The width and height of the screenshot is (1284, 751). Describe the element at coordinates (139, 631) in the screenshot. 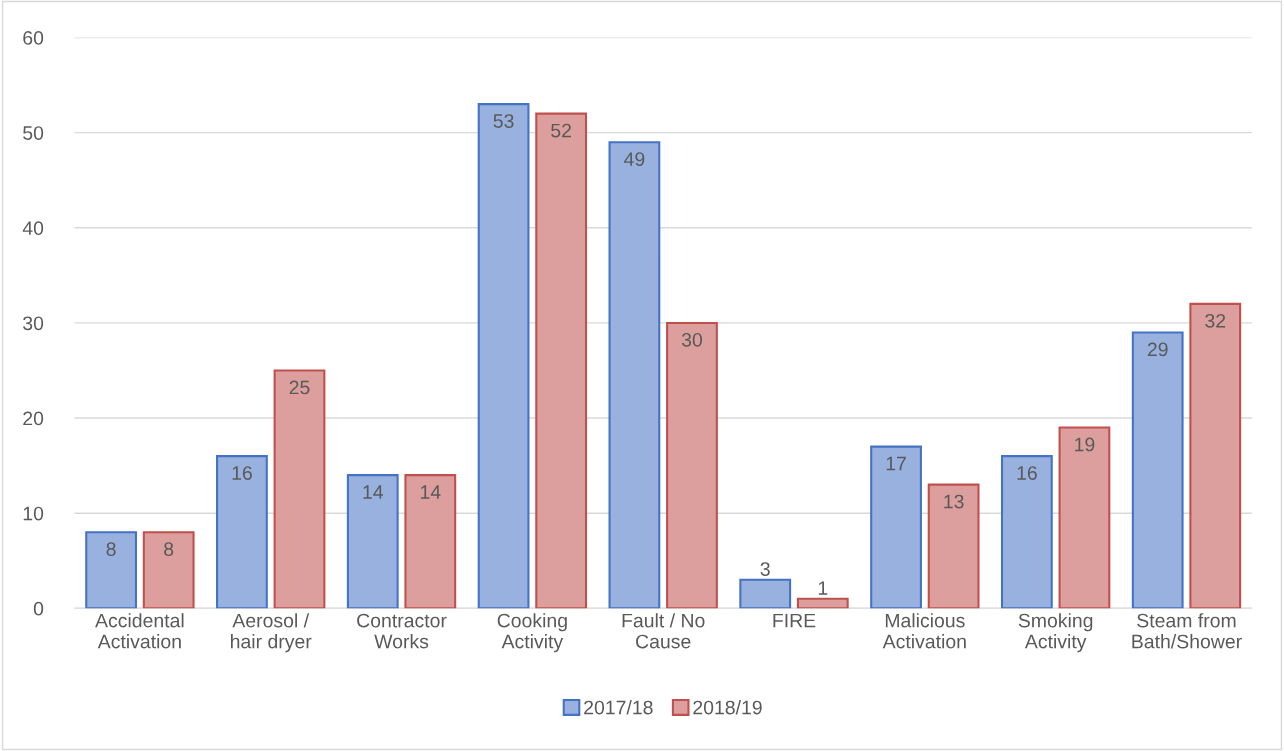

I see `x-tick-label: Accidental Activation` at that location.